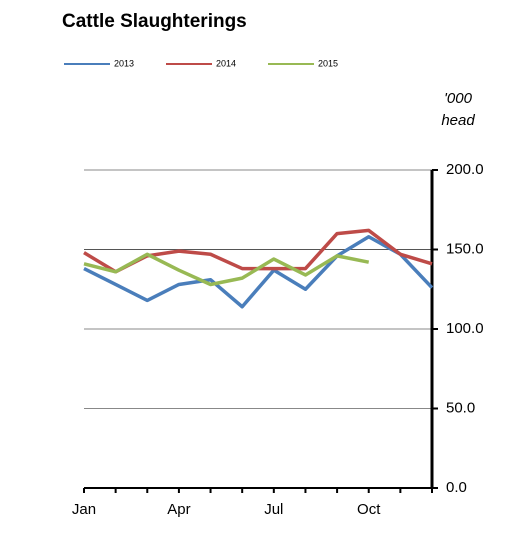  Describe the element at coordinates (84, 509) in the screenshot. I see `x-tick-label: Jan` at that location.